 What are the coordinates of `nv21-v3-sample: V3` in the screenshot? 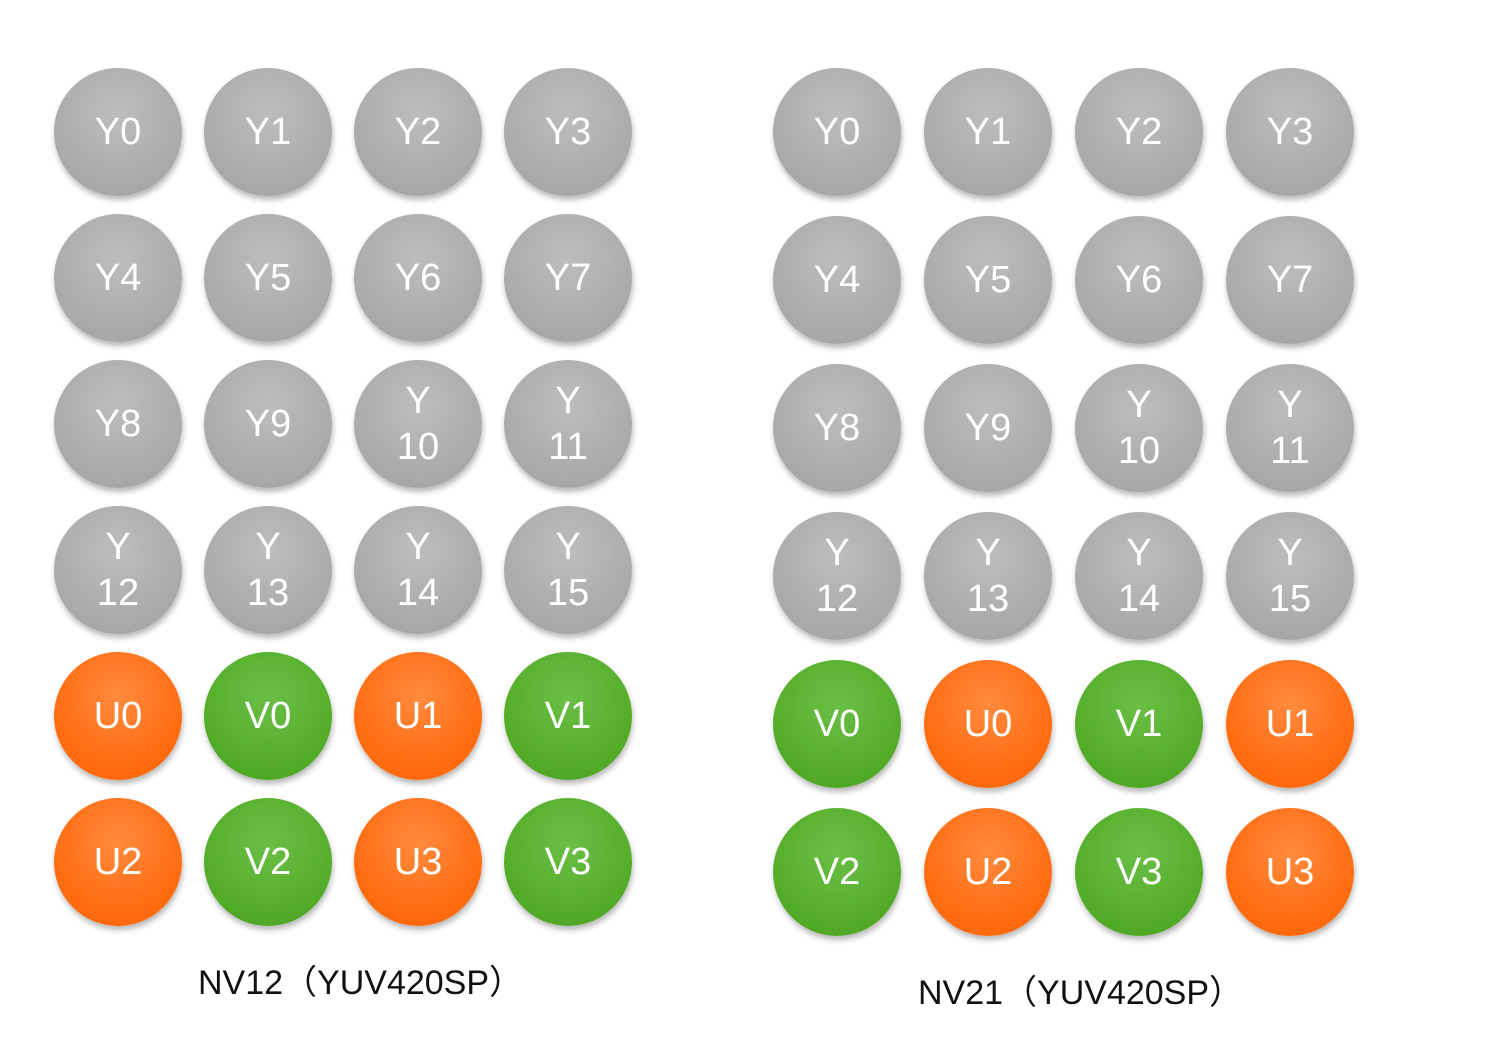 It's located at (1139, 872).